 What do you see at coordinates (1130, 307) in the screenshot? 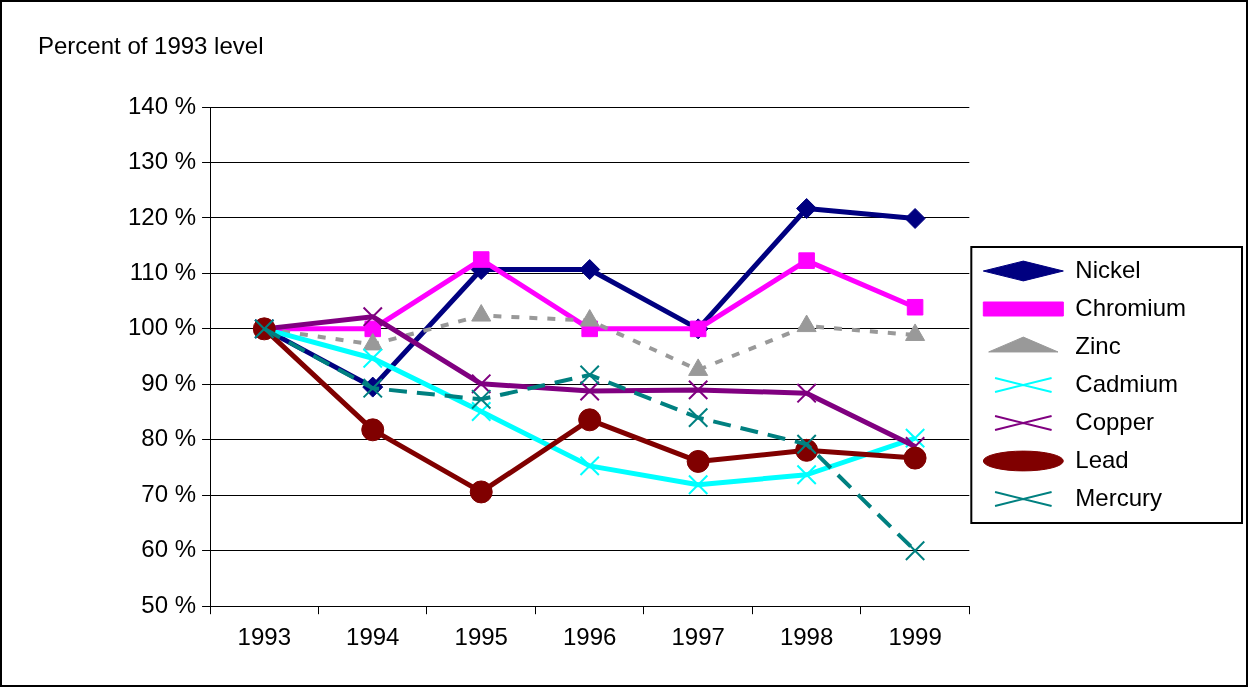
I see `legend-label: Chromium` at bounding box center [1130, 307].